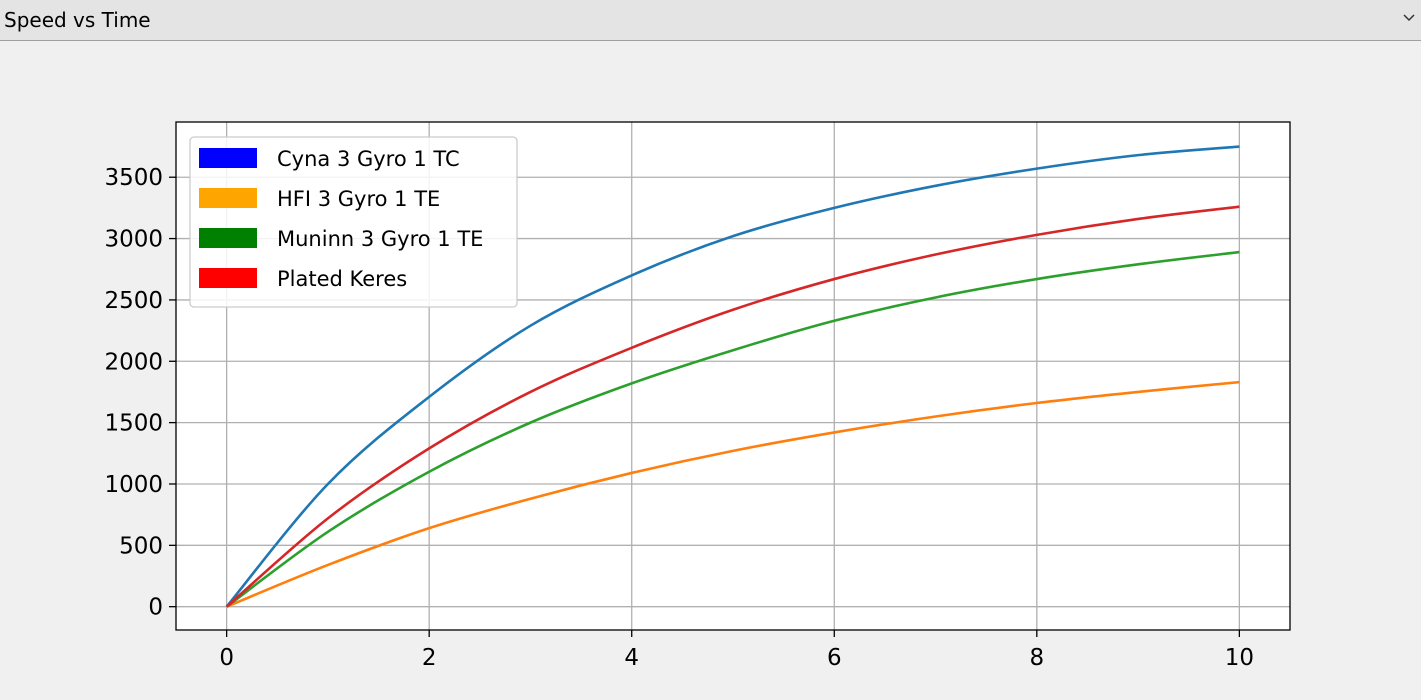 Image resolution: width=1421 pixels, height=700 pixels. What do you see at coordinates (77, 20) in the screenshot?
I see `chart-selector-title: Speed vs Time` at bounding box center [77, 20].